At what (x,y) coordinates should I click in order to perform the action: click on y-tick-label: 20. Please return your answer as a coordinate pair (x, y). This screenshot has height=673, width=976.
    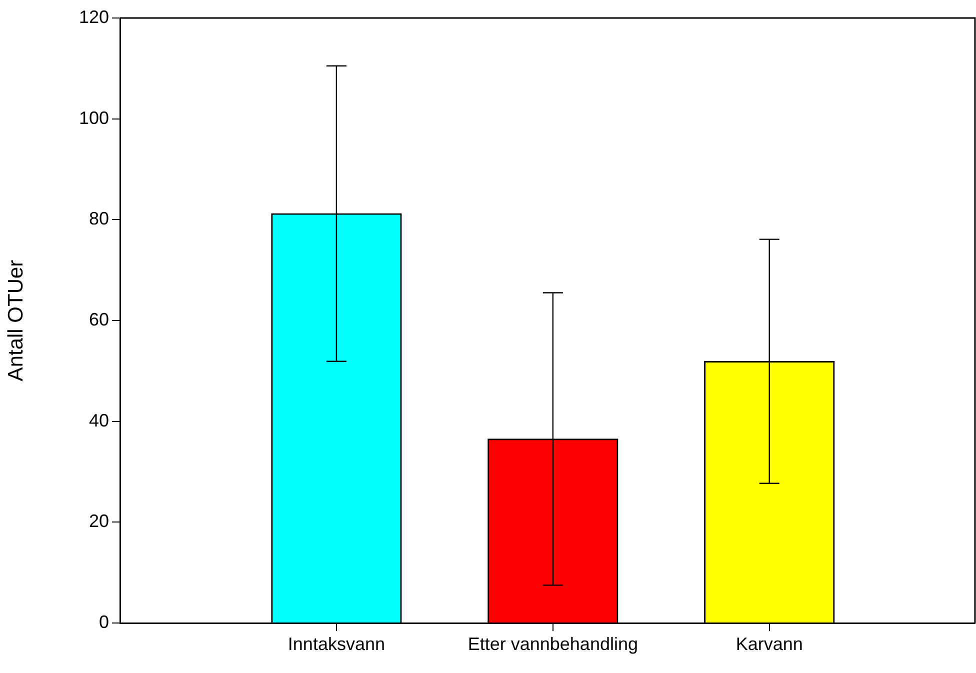
    Looking at the image, I should click on (98, 521).